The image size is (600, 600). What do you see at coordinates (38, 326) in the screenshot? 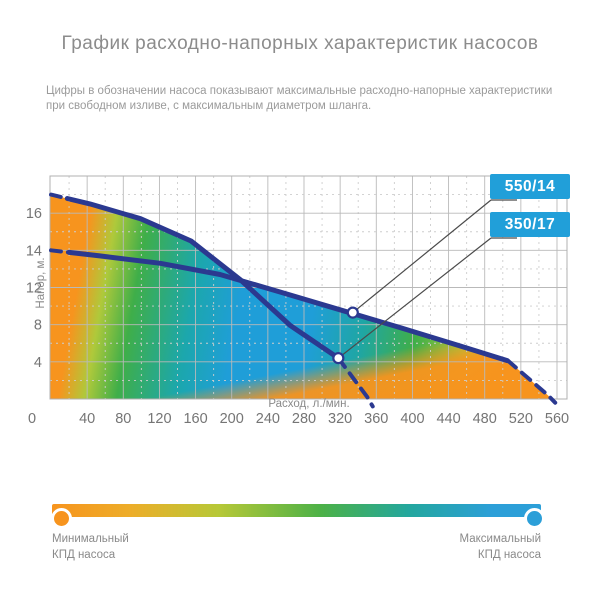
I see `y-tick-label: 8` at bounding box center [38, 326].